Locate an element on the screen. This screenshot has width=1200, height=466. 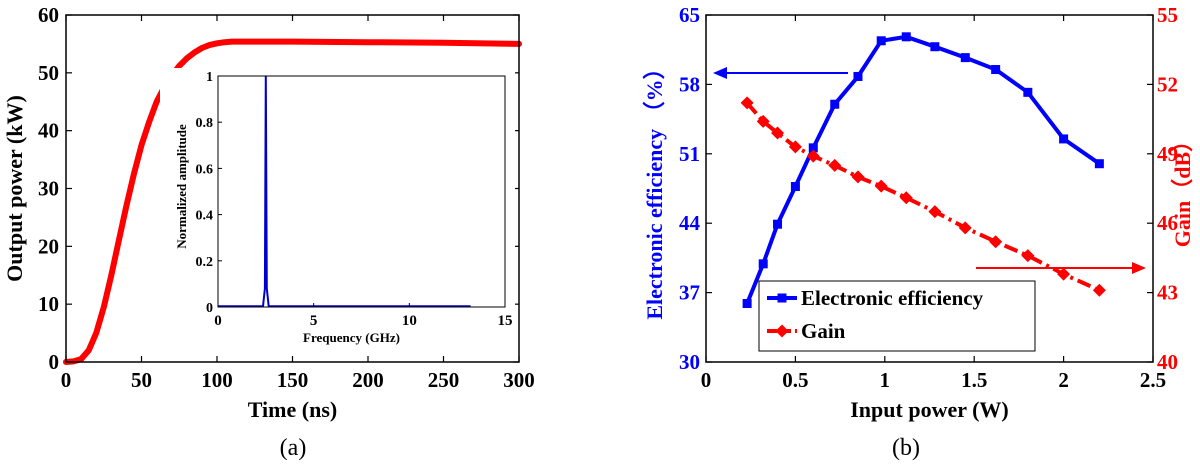
panel-a-x-label: Time (ns) is located at coordinates (292, 409).